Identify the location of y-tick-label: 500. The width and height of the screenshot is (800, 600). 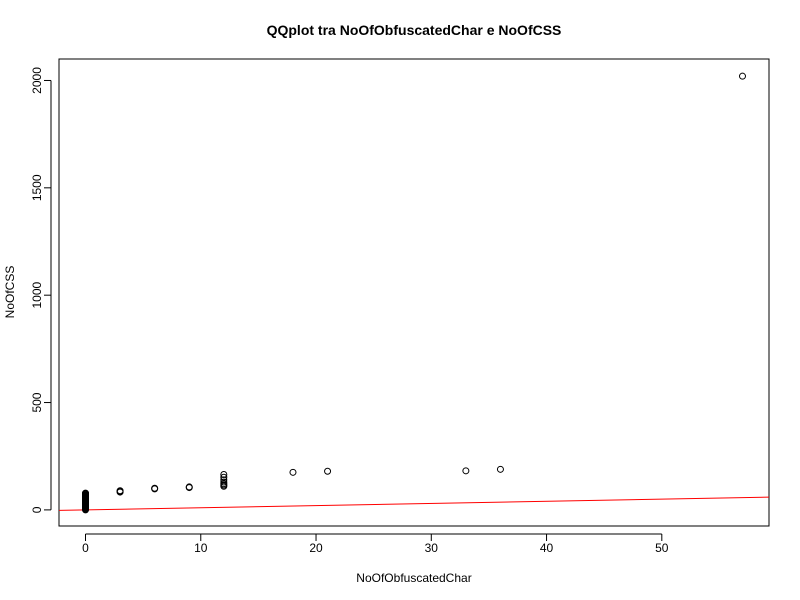
(37, 402).